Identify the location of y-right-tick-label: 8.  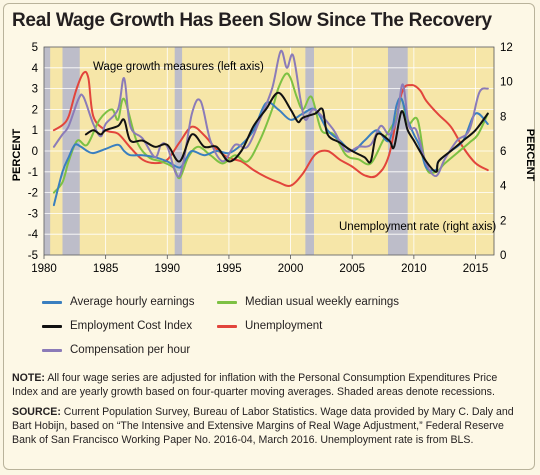
(503, 117).